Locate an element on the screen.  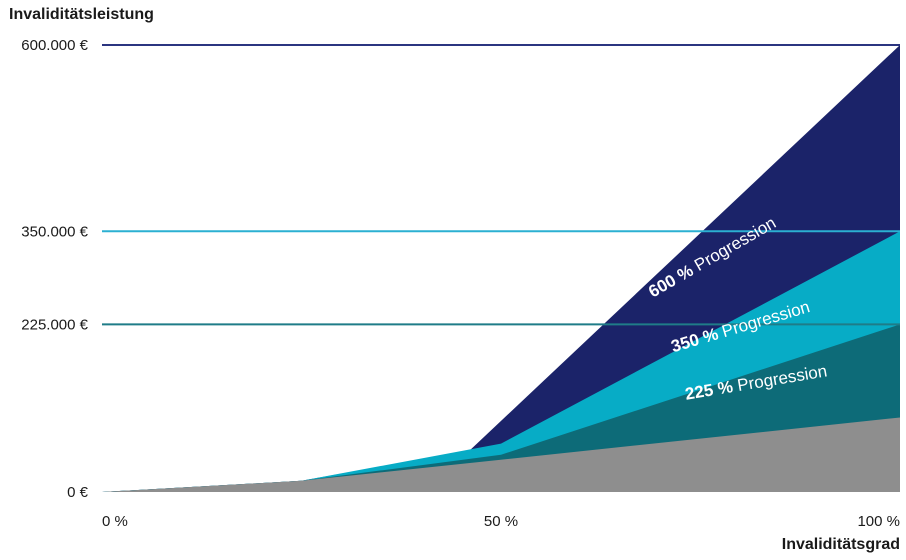
x-tick-label: 100 % is located at coordinates (878, 521).